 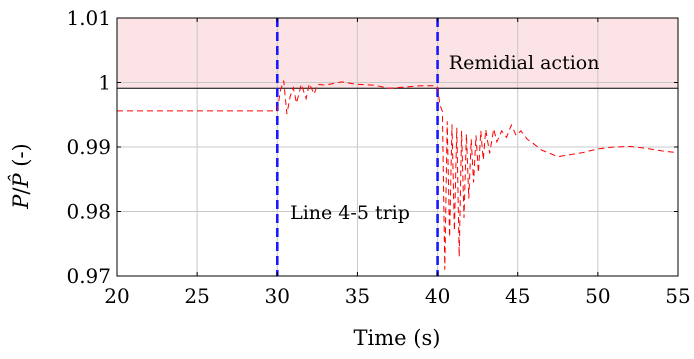 I want to click on x-axis-title: Time (s), so click(x=397, y=338).